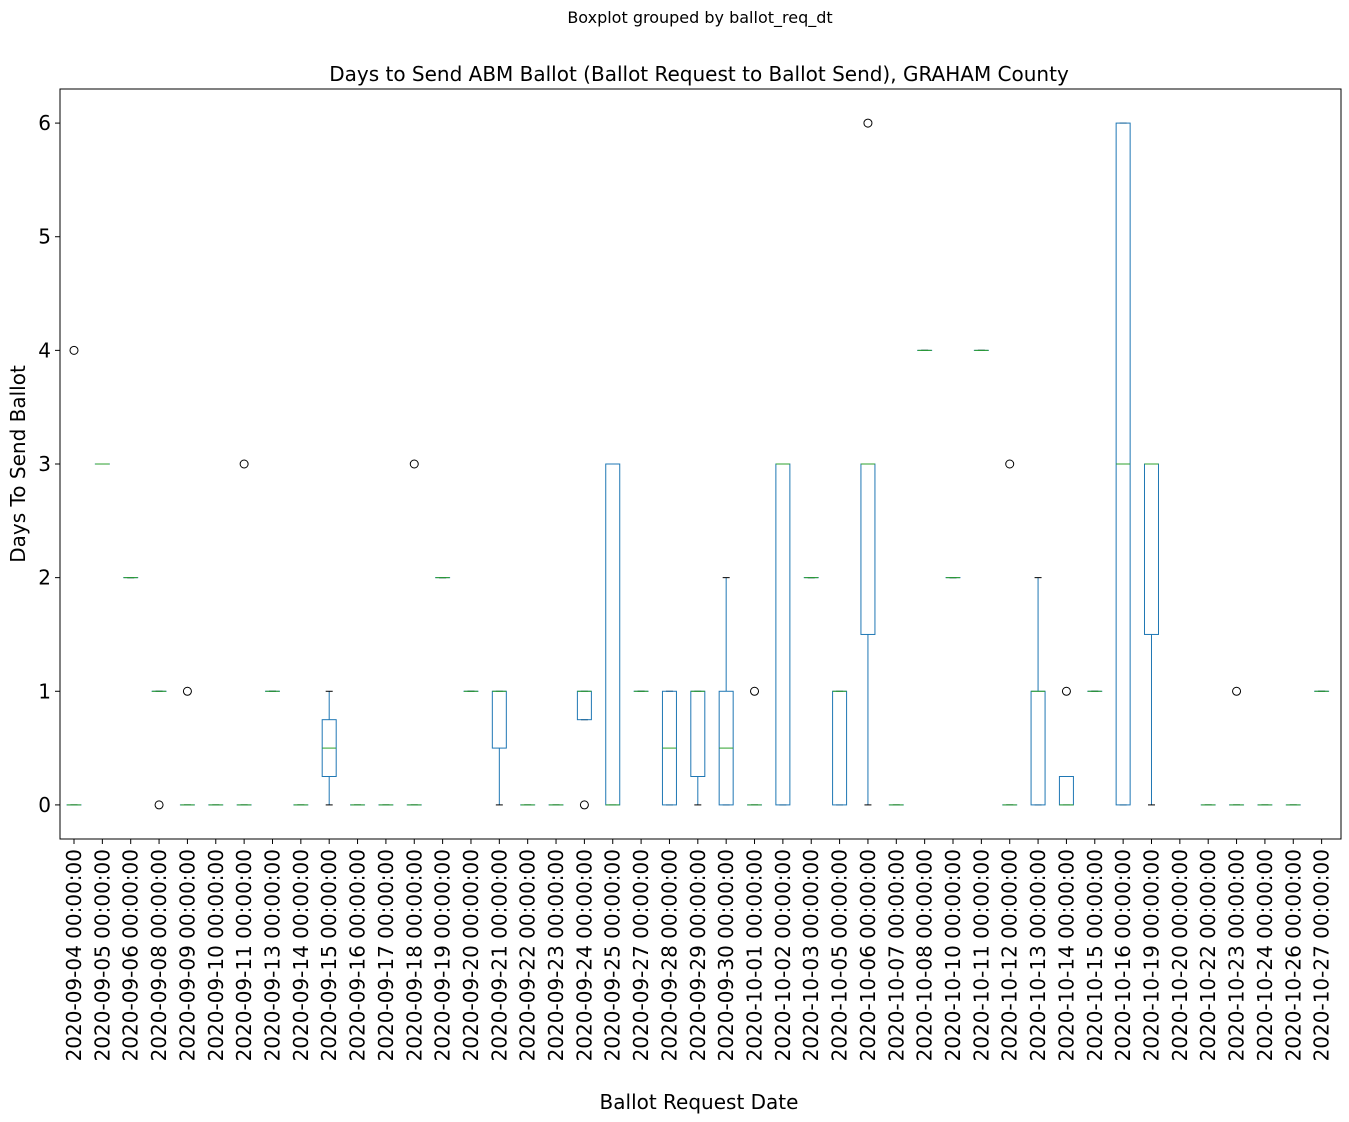  Describe the element at coordinates (1038, 955) in the screenshot. I see `x-tick-label: 2020-10-13 00:00:00` at that location.